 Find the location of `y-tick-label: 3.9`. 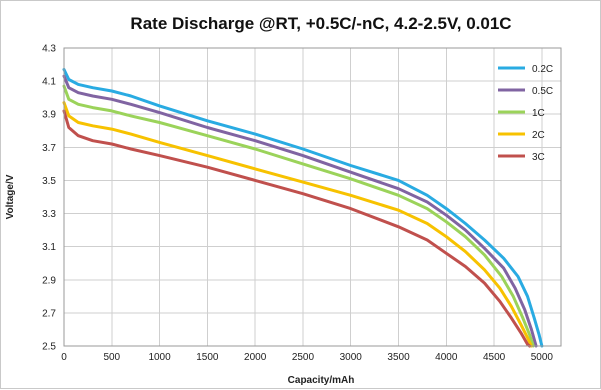

y-tick-label: 3.9 is located at coordinates (49, 115).